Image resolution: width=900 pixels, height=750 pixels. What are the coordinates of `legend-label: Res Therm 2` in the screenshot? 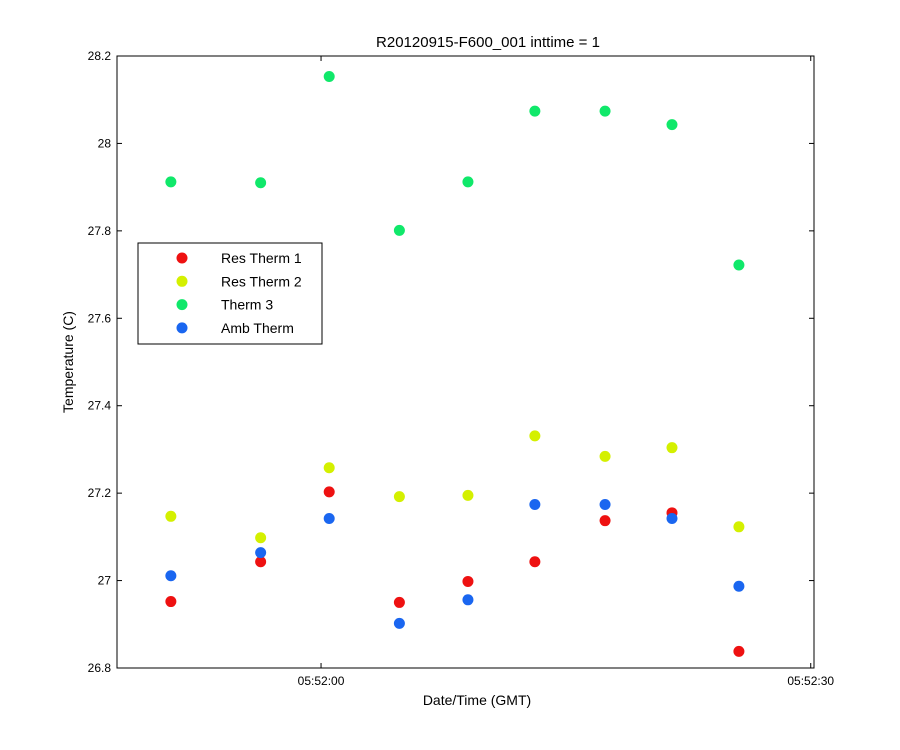 It's located at (261, 281).